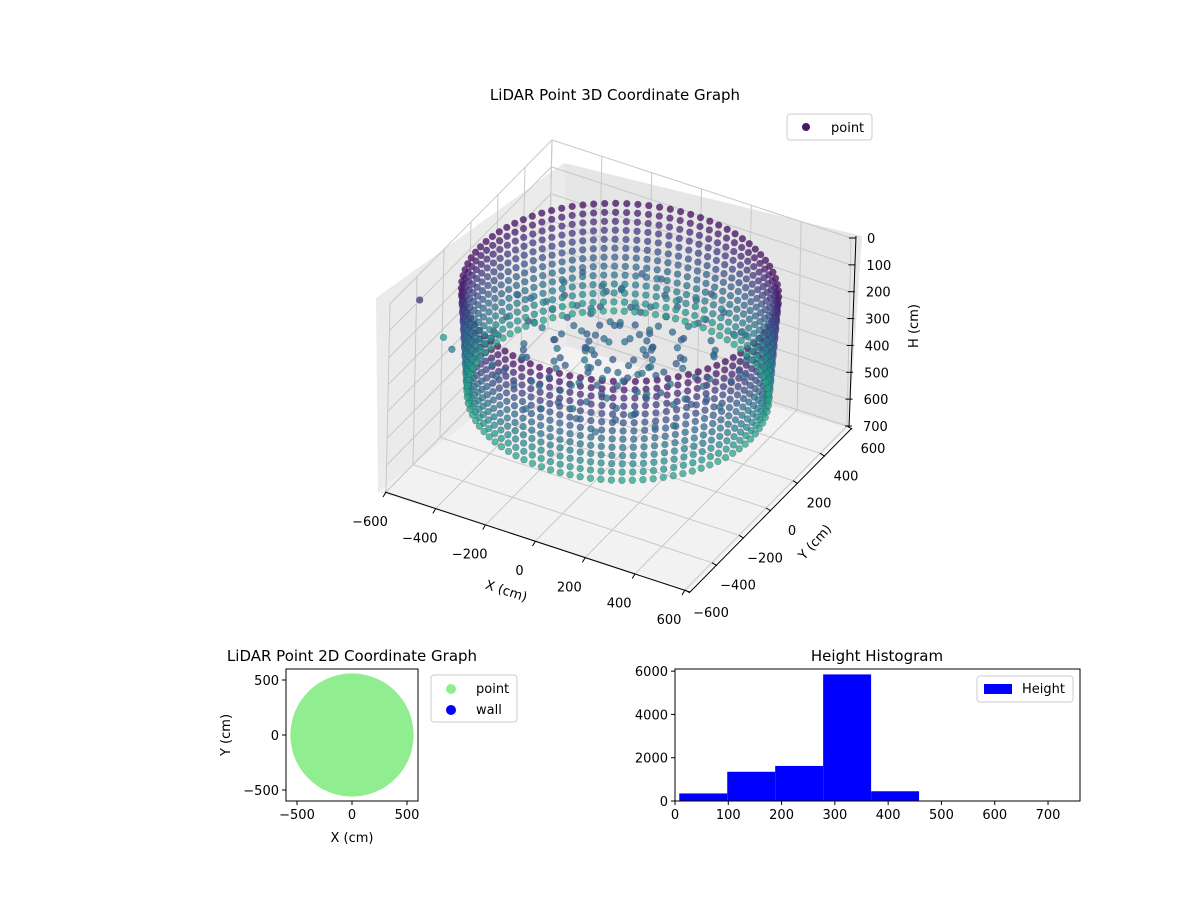  Describe the element at coordinates (1048, 815) in the screenshot. I see `x-tick-label-hist: 700` at that location.